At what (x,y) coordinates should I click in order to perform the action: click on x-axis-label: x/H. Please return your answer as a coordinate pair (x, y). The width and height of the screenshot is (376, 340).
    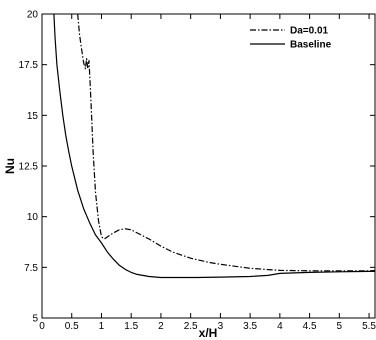
    Looking at the image, I should click on (208, 333).